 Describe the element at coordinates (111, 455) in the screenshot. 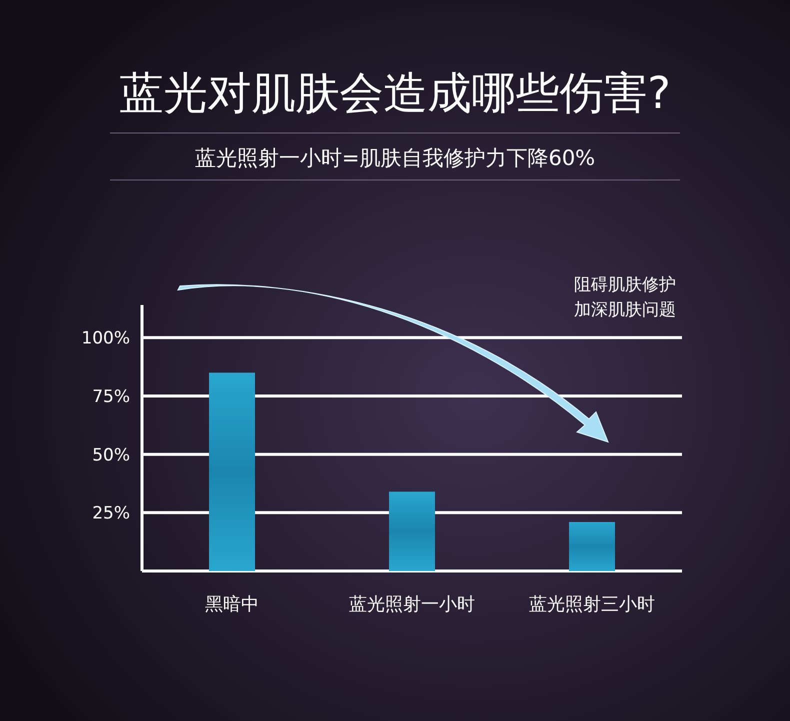

I see `y-tick-label: 50%` at that location.